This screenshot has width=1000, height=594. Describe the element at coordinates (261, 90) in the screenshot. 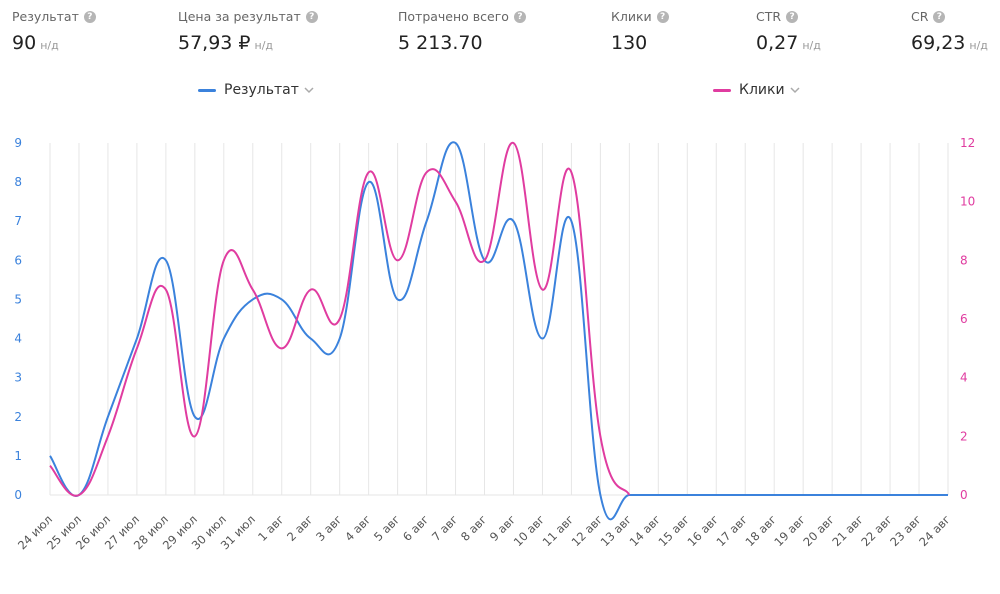

I see `legend-label: Результат` at that location.